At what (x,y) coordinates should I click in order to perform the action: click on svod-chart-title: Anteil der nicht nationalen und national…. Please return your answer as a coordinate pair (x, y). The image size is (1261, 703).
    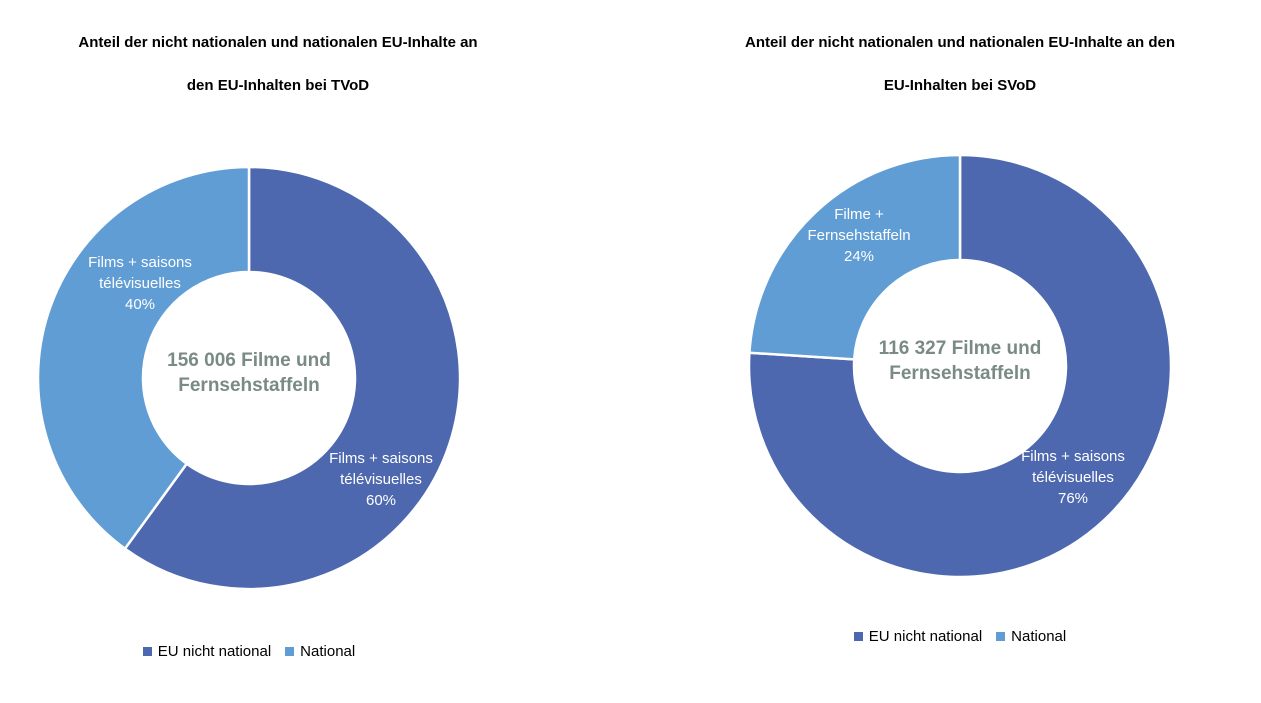
    Looking at the image, I should click on (960, 64).